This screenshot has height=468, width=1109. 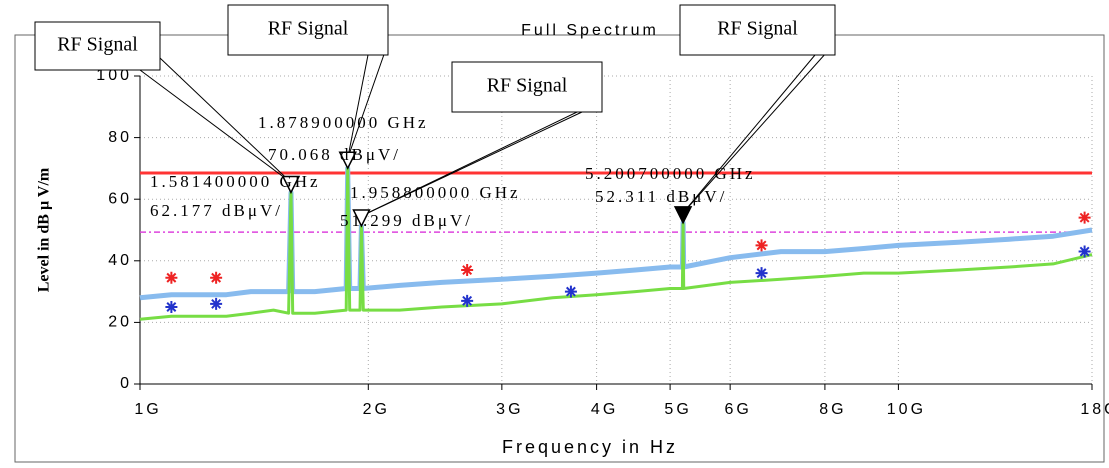 I want to click on x-tick-label: 8G, so click(x=832, y=409).